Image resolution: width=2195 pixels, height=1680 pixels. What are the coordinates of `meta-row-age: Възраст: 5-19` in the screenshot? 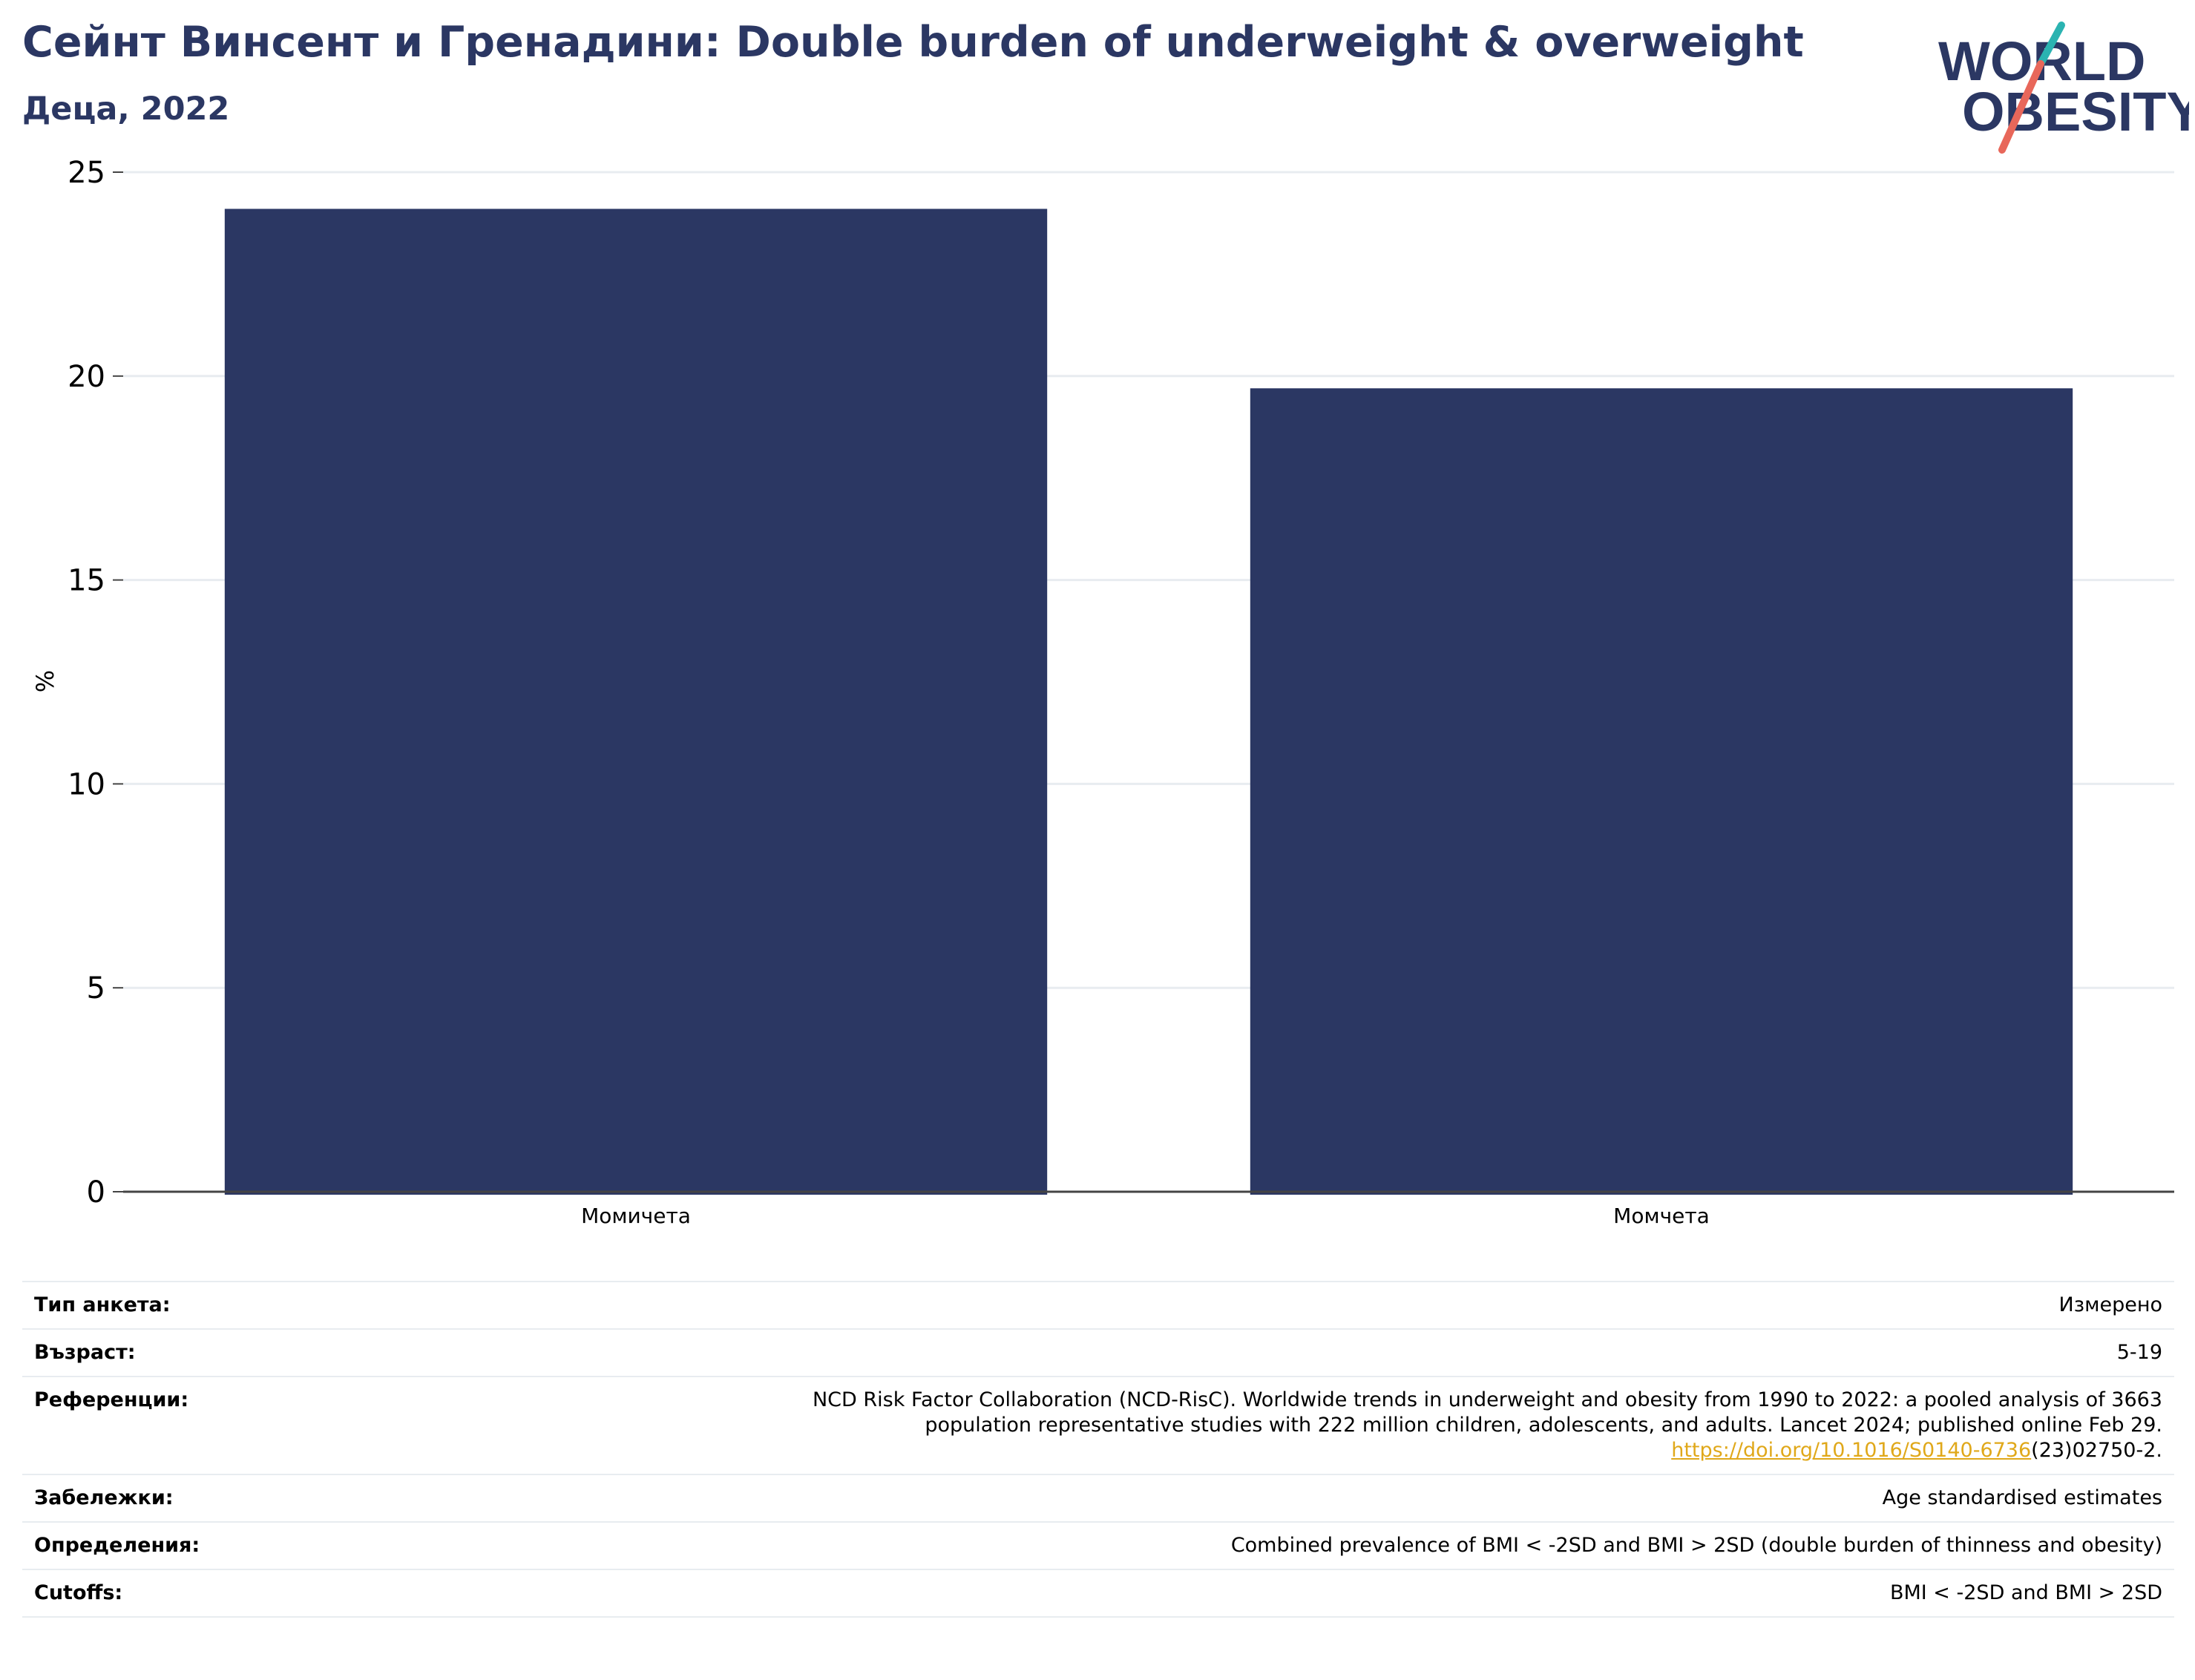 It's located at (1098, 1353).